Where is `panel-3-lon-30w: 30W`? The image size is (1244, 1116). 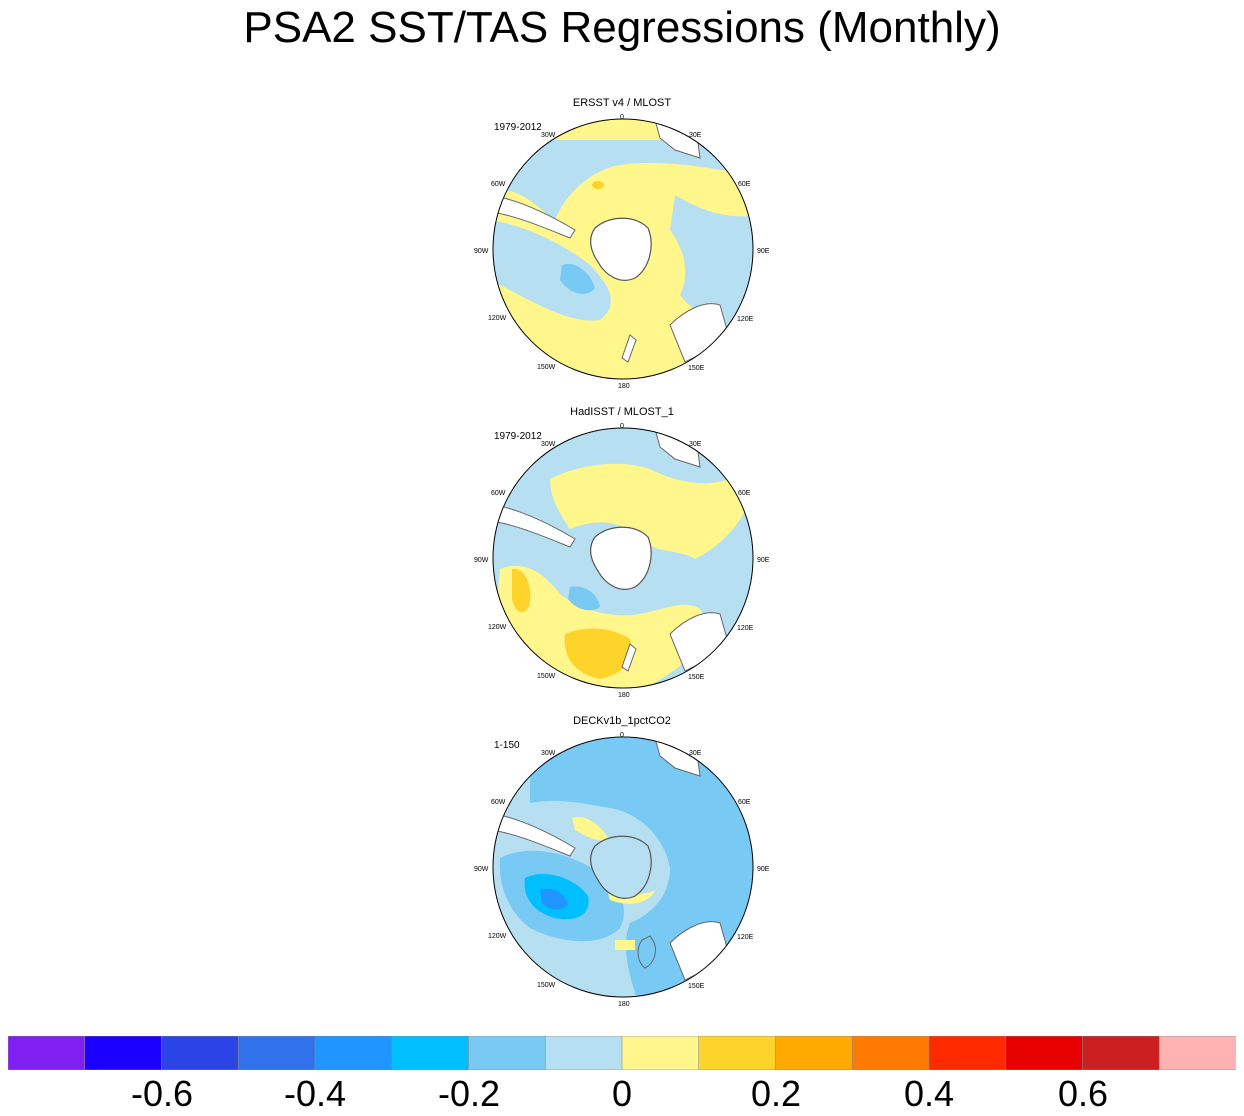
panel-3-lon-30w: 30W is located at coordinates (548, 753).